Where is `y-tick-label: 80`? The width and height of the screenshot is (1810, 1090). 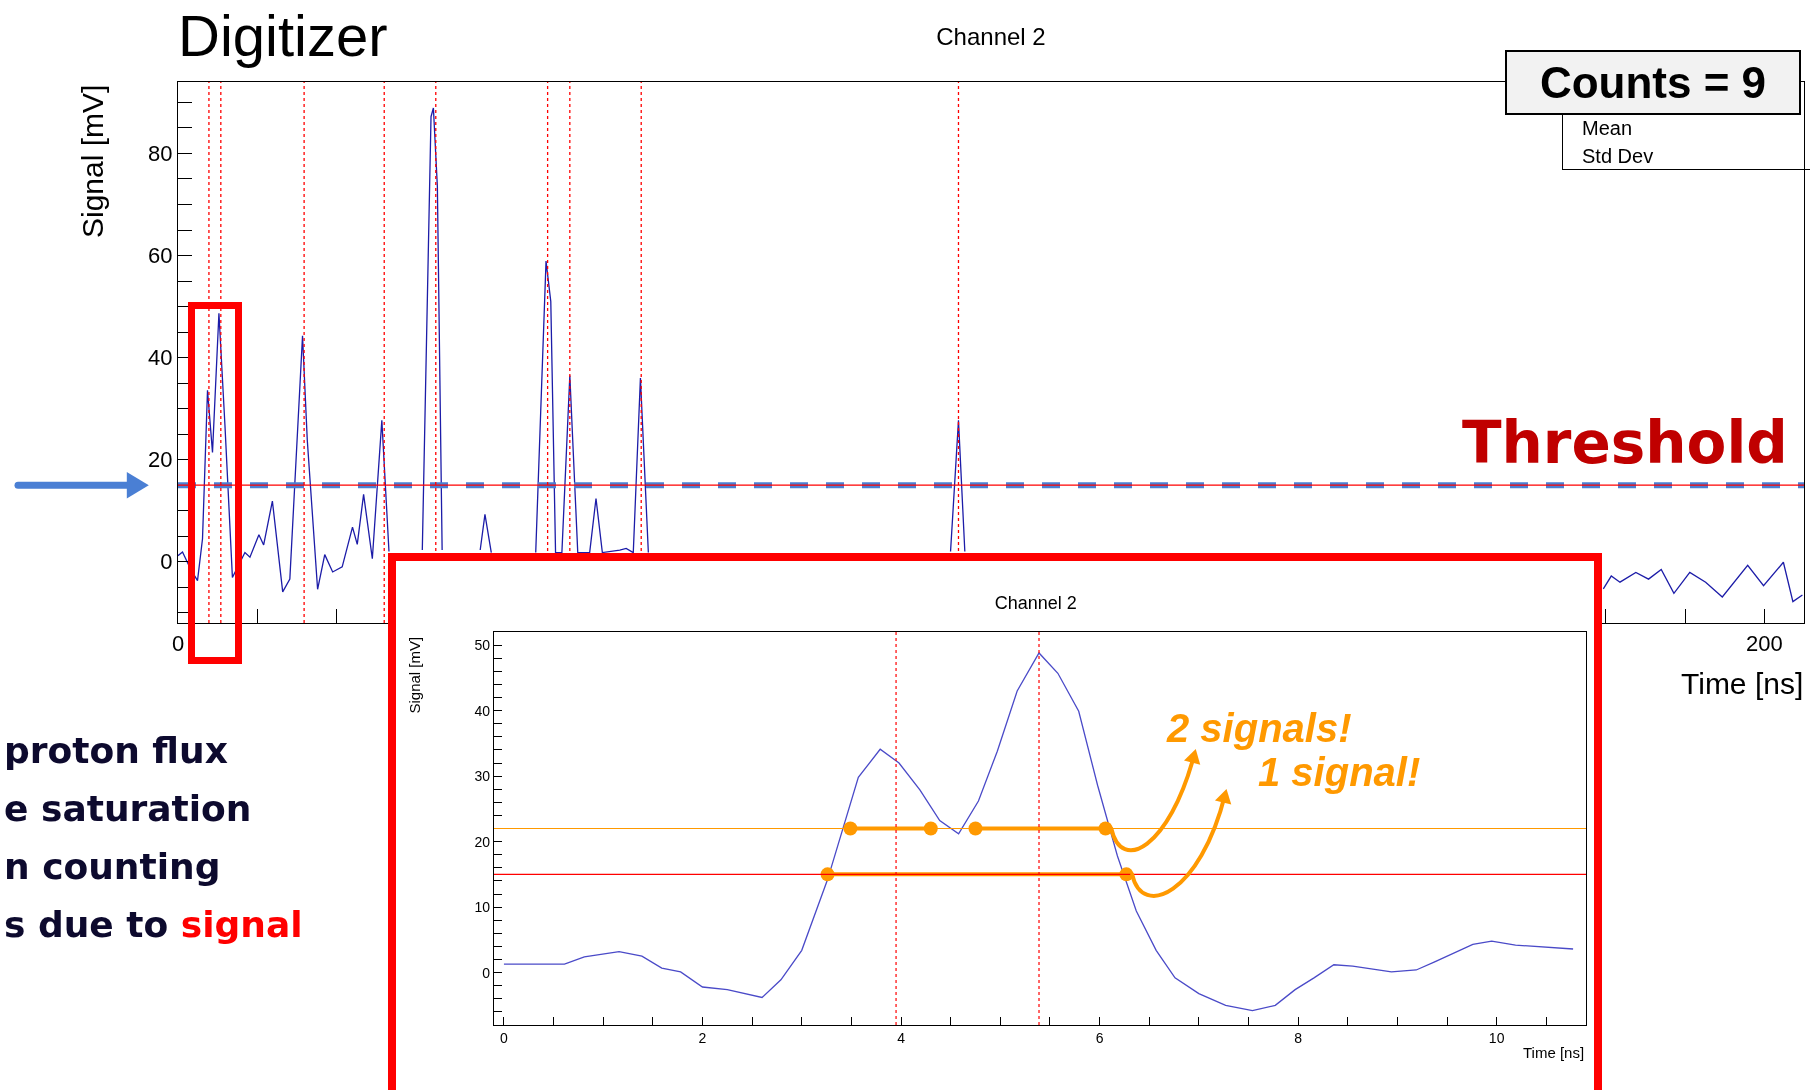 y-tick-label: 80 is located at coordinates (160, 154).